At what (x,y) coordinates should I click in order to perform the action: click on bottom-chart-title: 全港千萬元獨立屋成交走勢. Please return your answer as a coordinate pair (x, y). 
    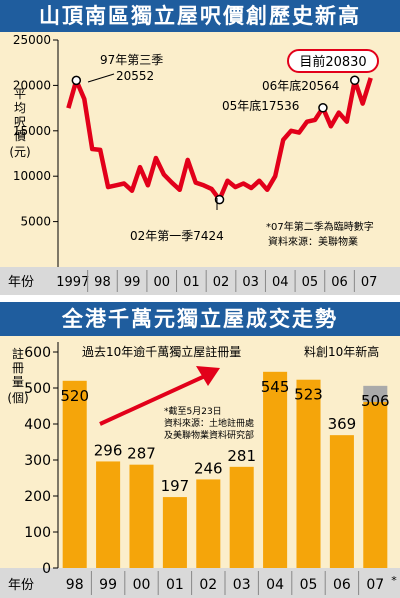
    Looking at the image, I should click on (200, 319).